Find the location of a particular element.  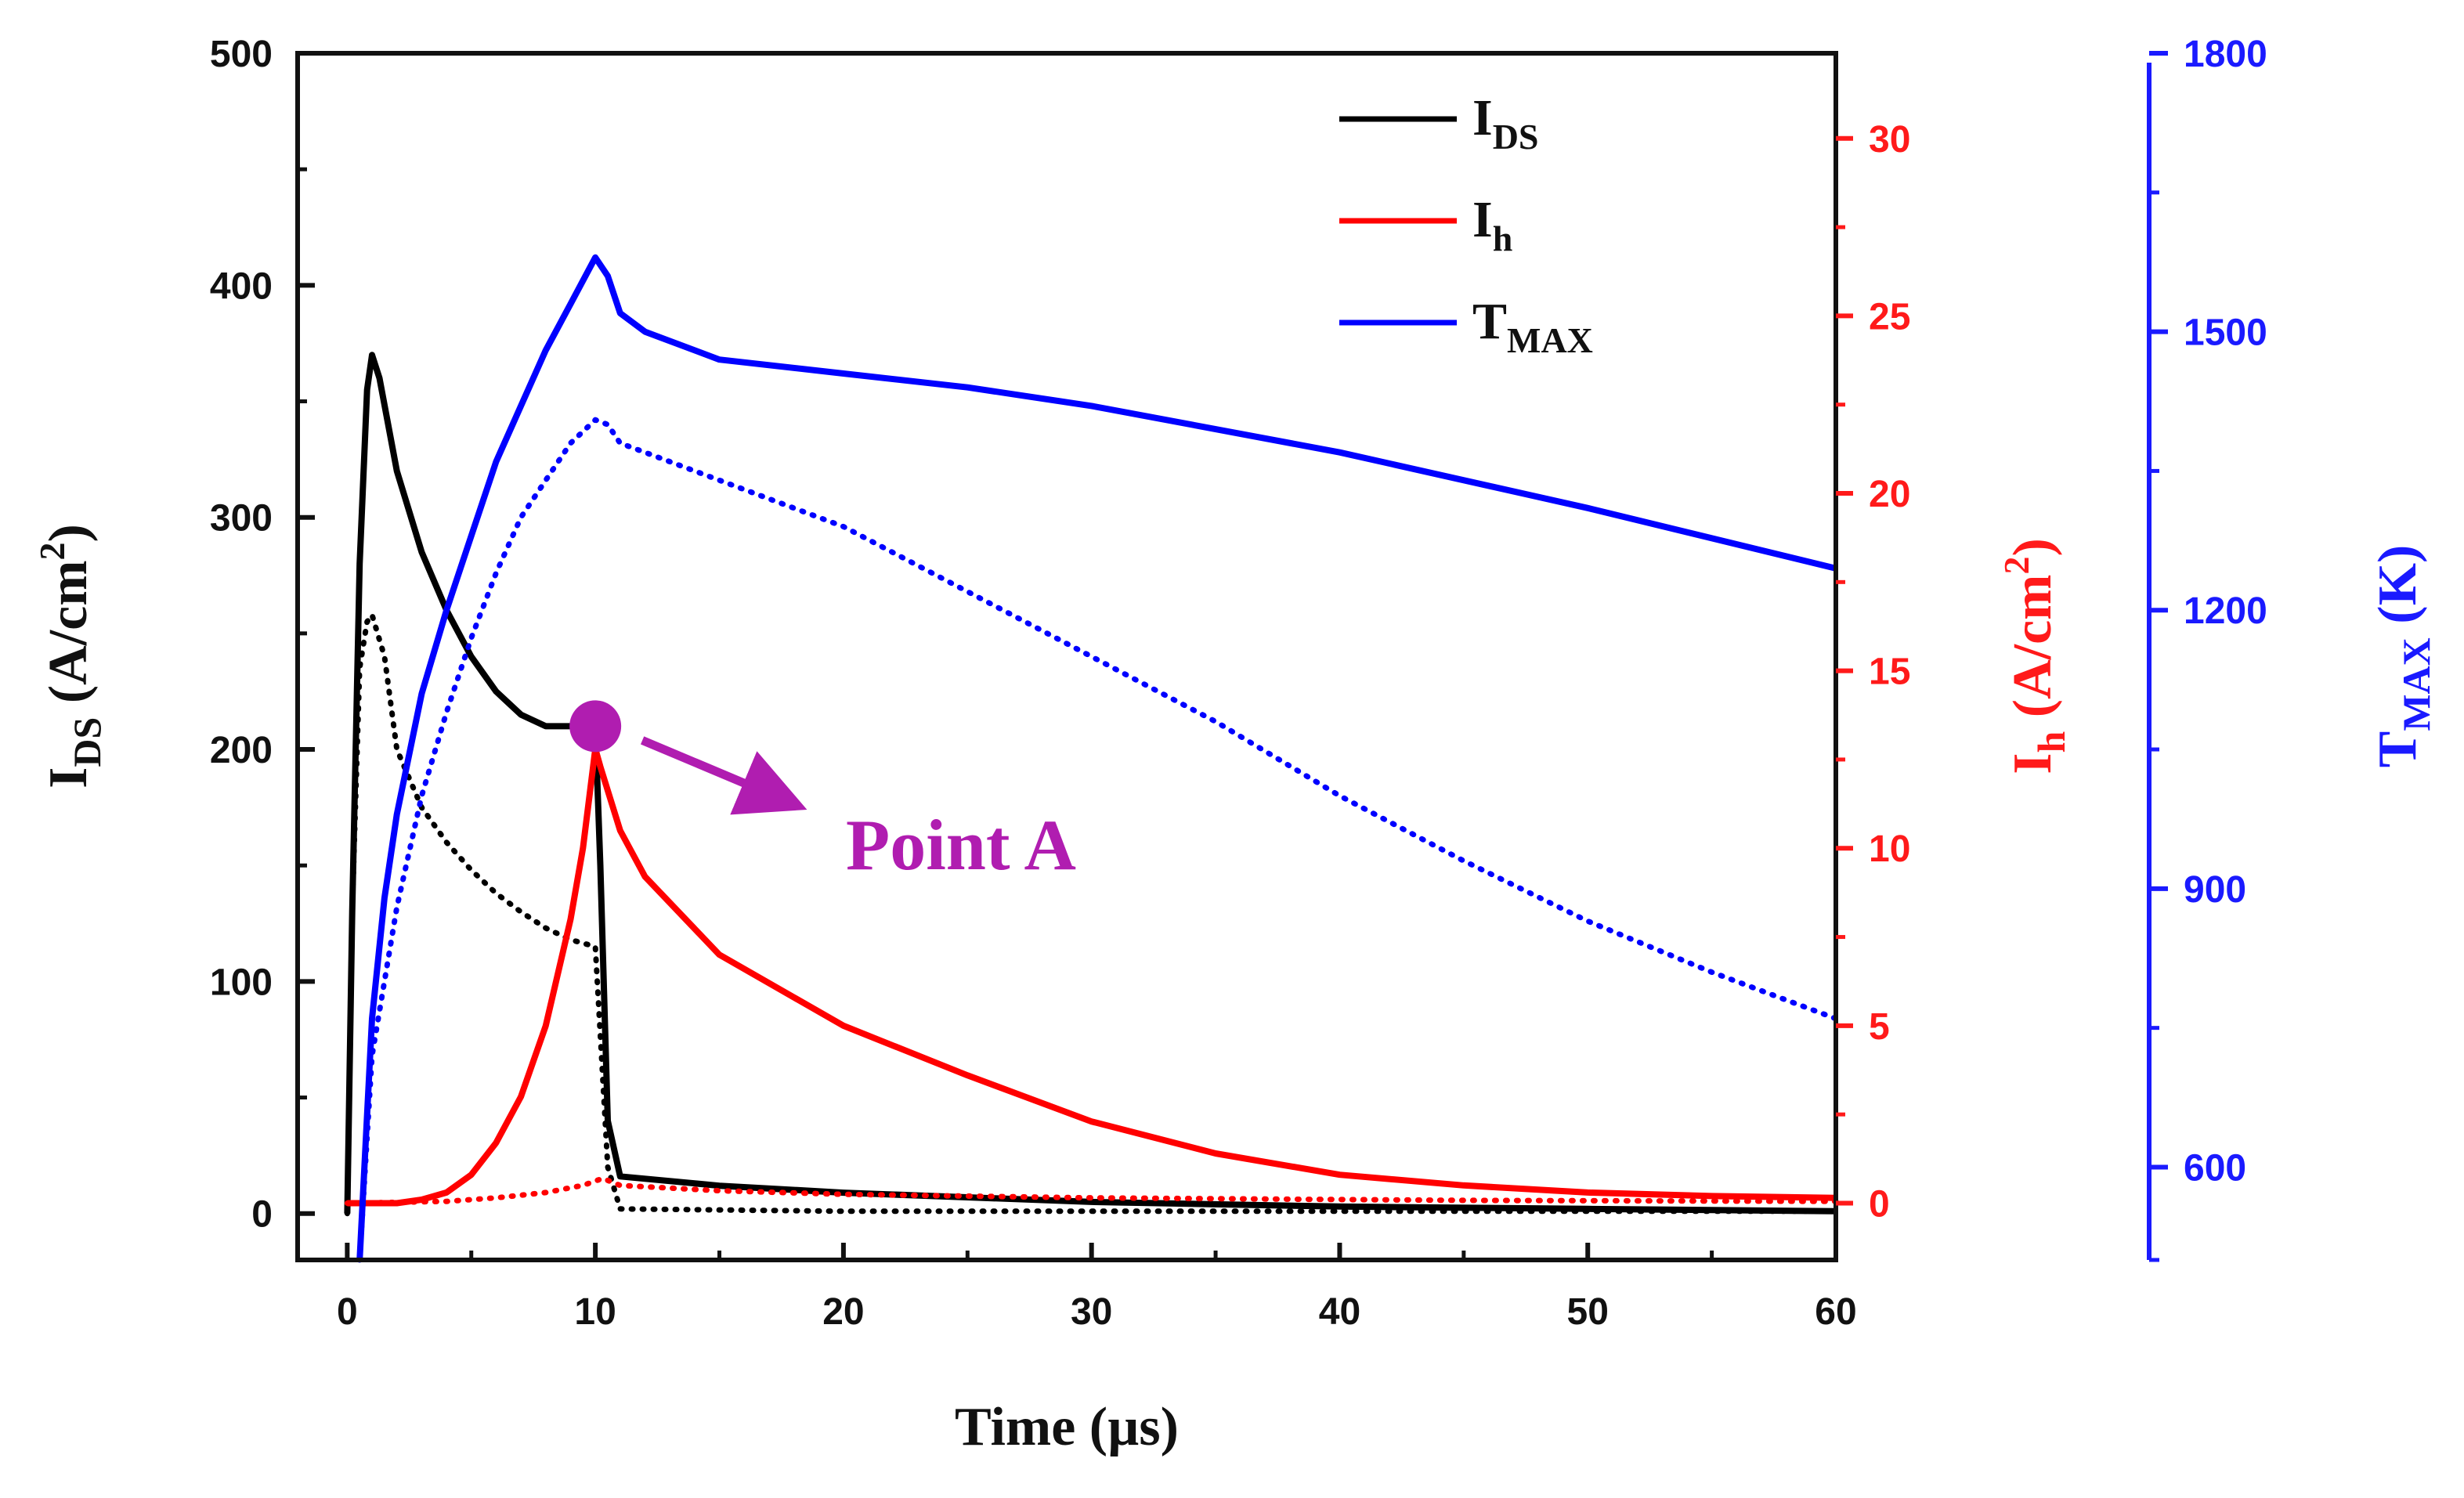

far-right-tick-label: 1500 is located at coordinates (2225, 333).